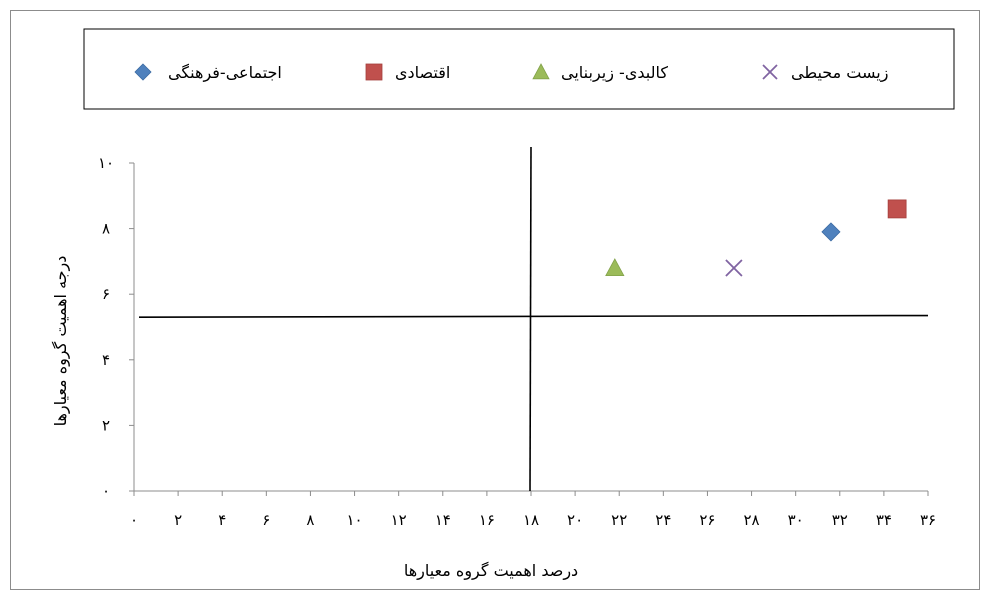  I want to click on x-tick-label: ۲۸, so click(751, 520).